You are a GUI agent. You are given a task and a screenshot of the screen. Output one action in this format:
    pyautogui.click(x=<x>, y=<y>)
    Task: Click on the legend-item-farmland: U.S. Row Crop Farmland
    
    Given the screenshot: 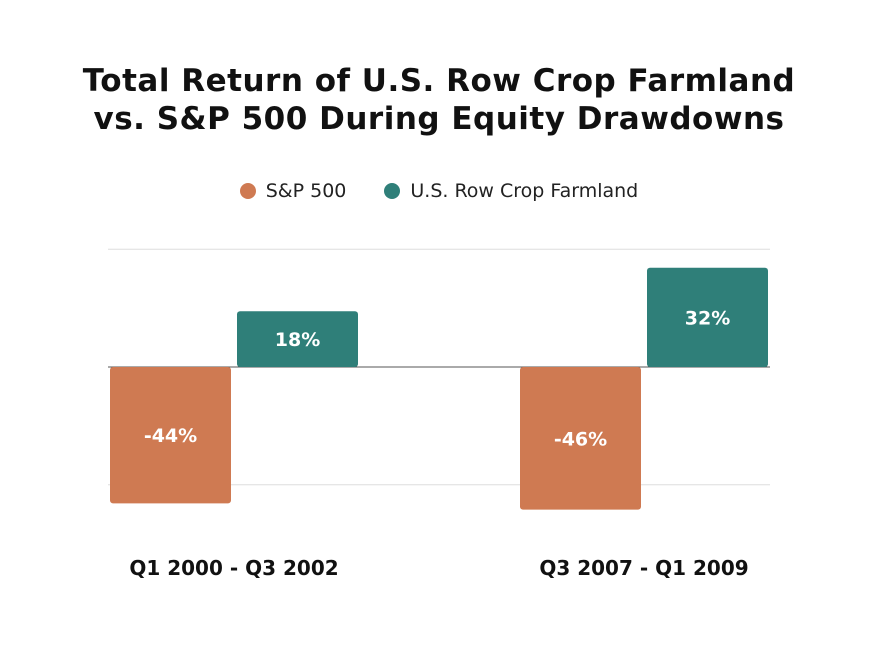 What is the action you would take?
    pyautogui.click(x=511, y=191)
    